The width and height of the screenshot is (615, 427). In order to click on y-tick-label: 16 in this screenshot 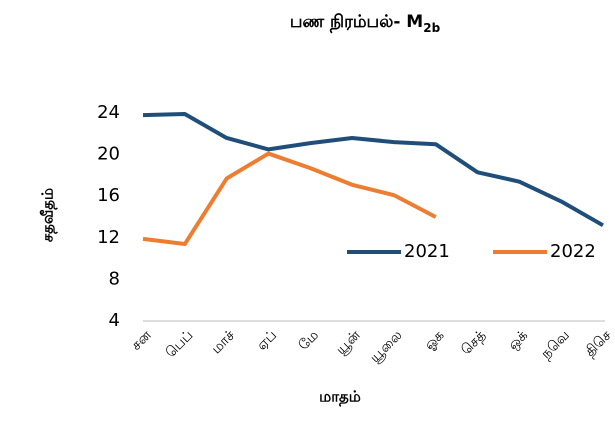, I will do `click(108, 195)`.